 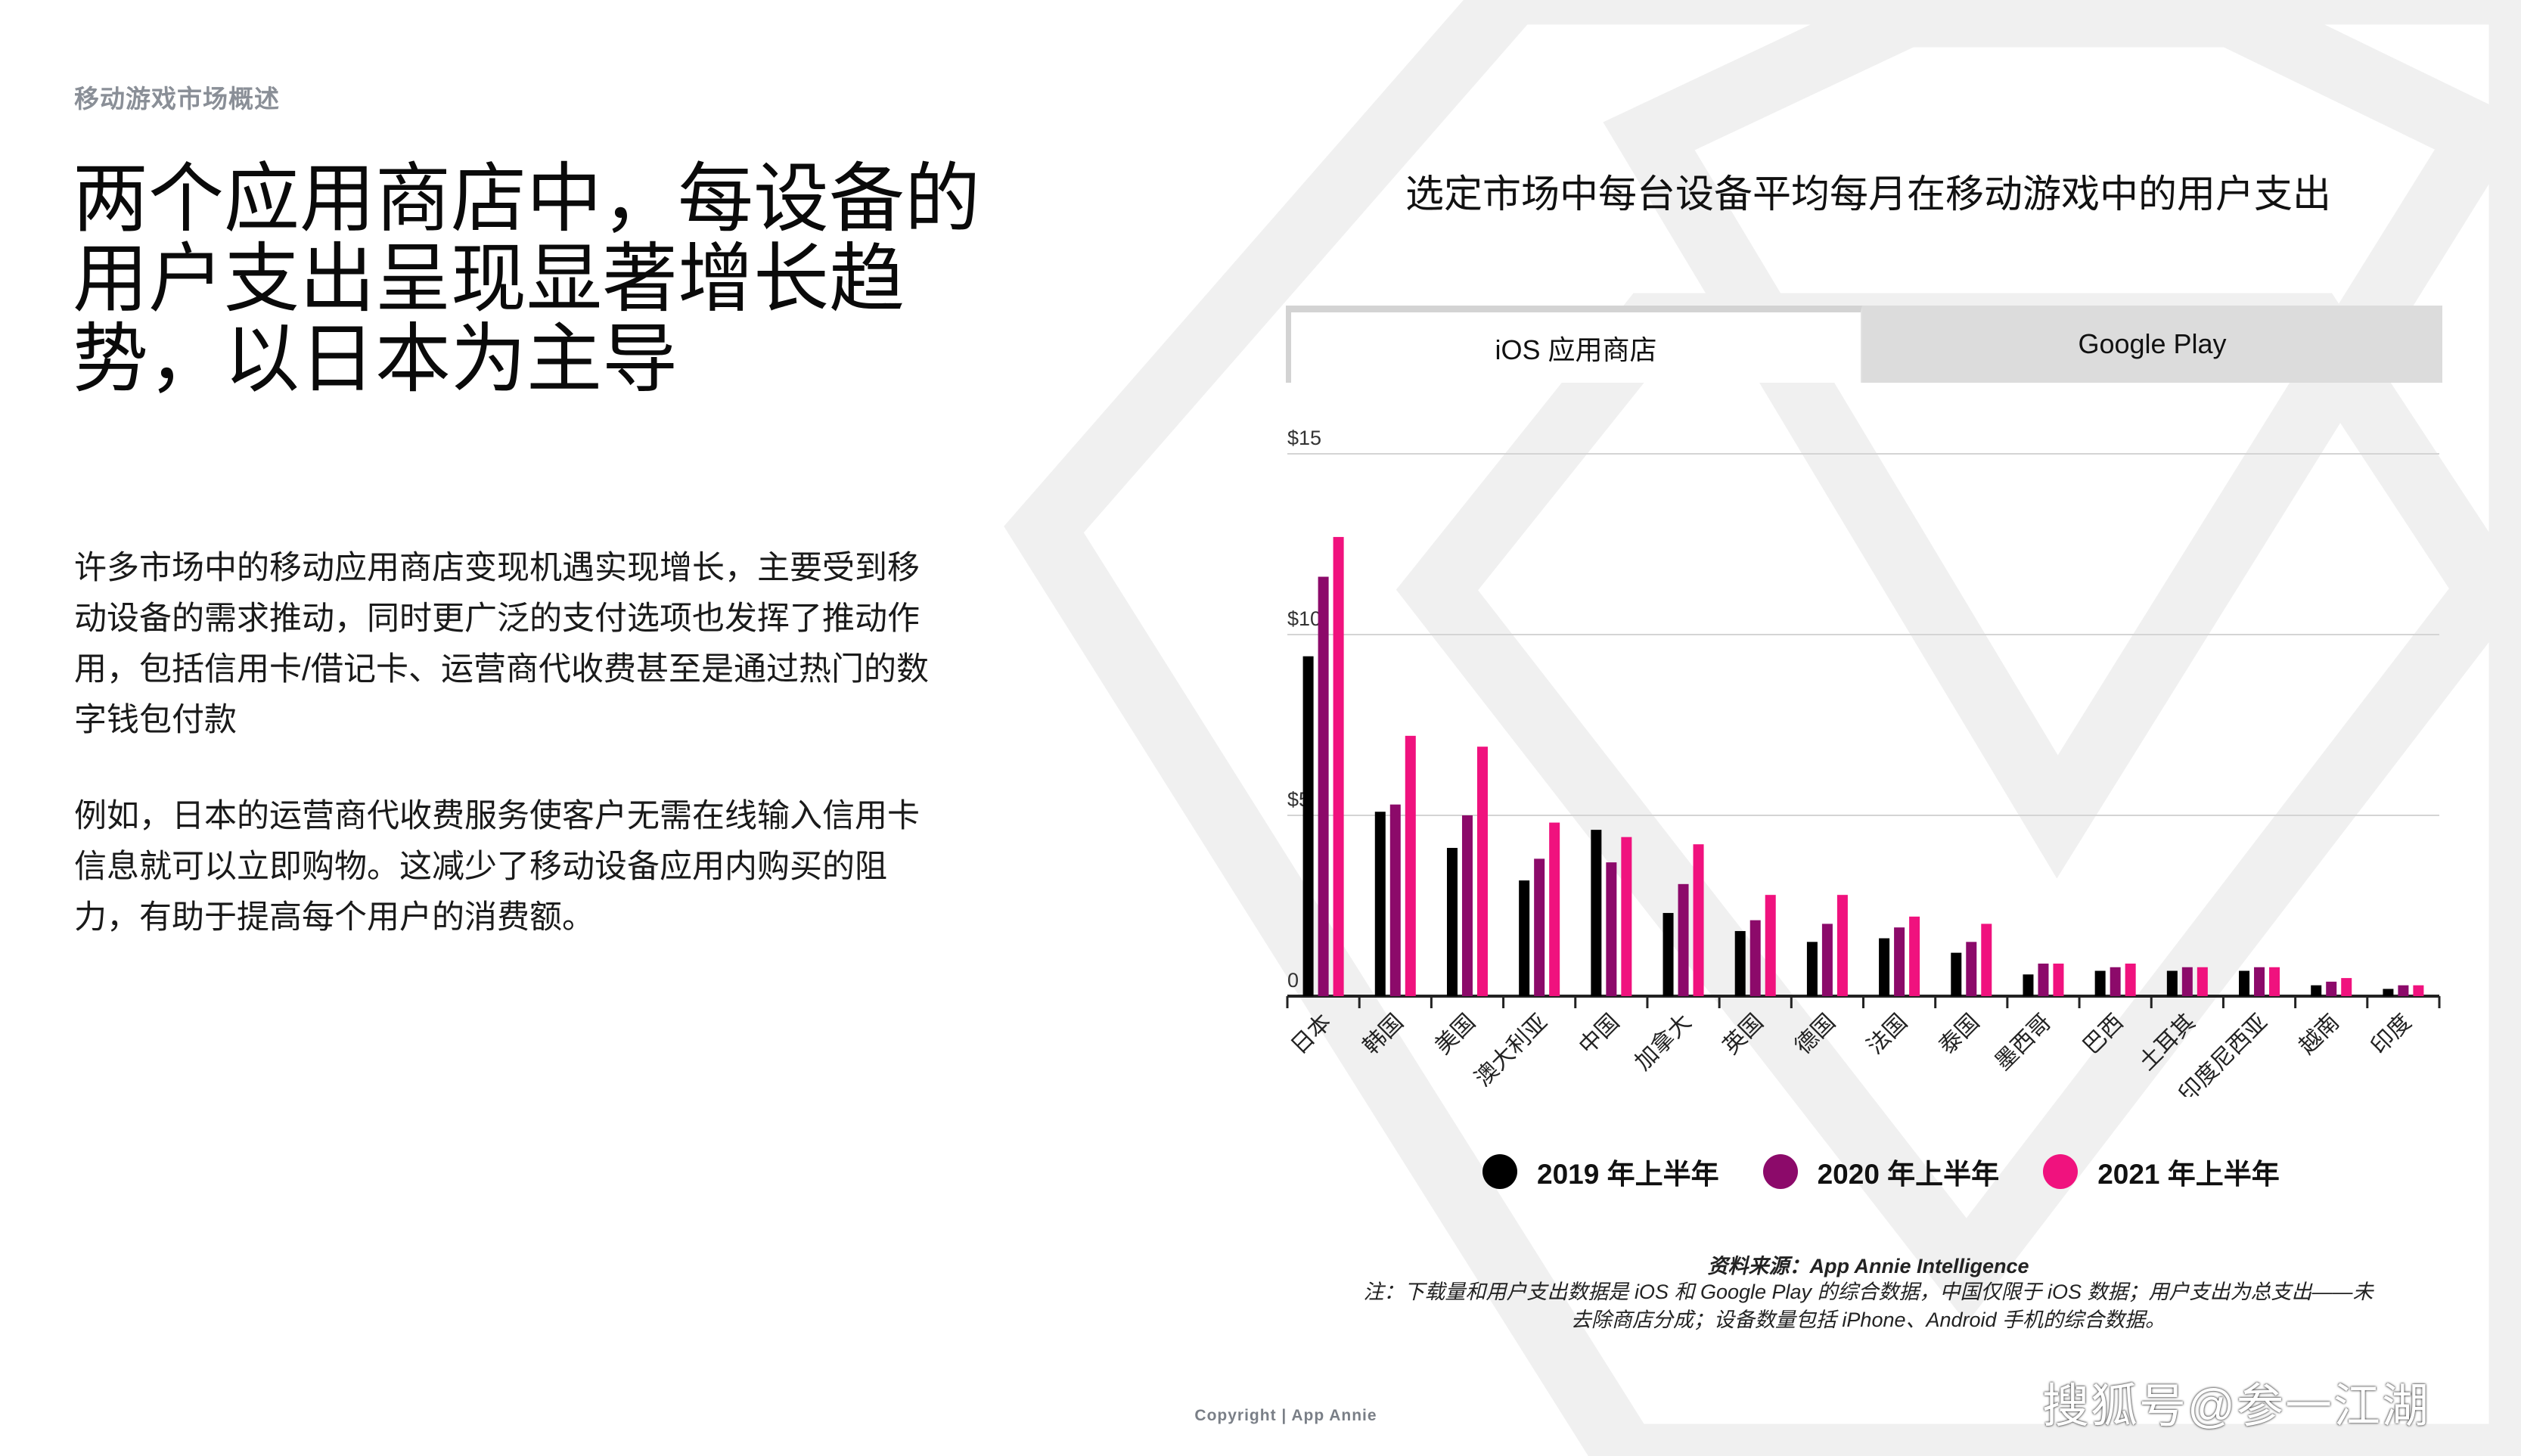 What do you see at coordinates (1304, 438) in the screenshot?
I see `y-tick-label: $15` at bounding box center [1304, 438].